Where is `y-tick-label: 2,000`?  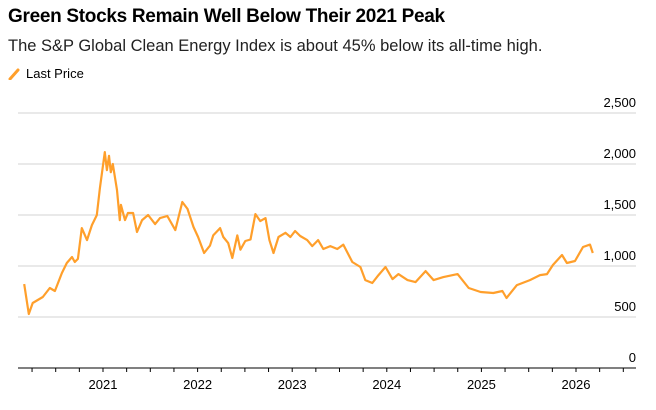 y-tick-label: 2,000 is located at coordinates (619, 153).